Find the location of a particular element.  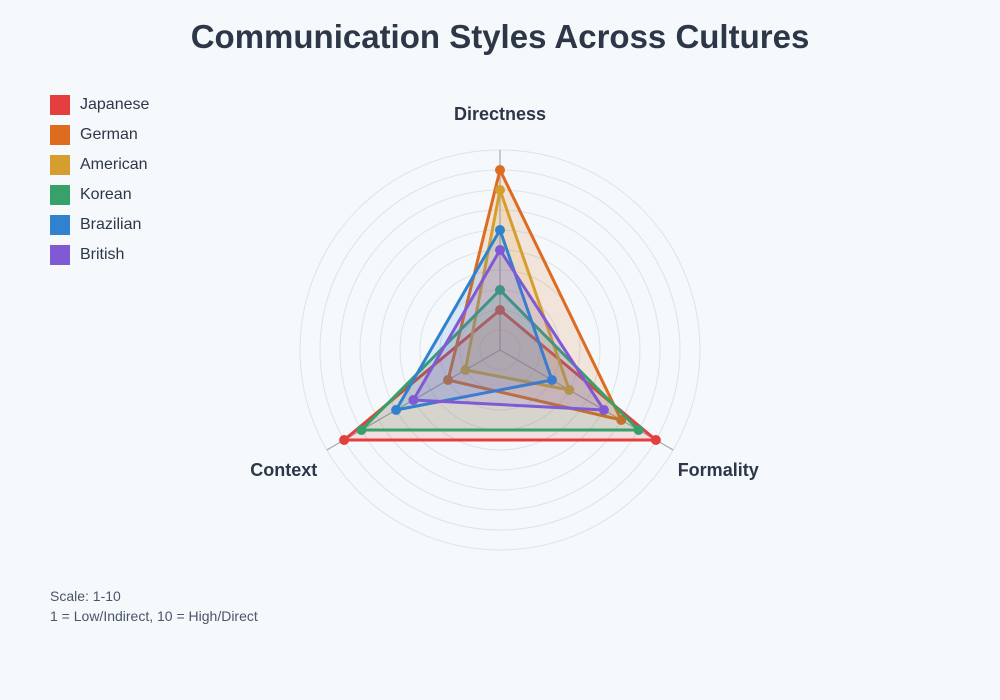

axis-line is located at coordinates (586, 400).